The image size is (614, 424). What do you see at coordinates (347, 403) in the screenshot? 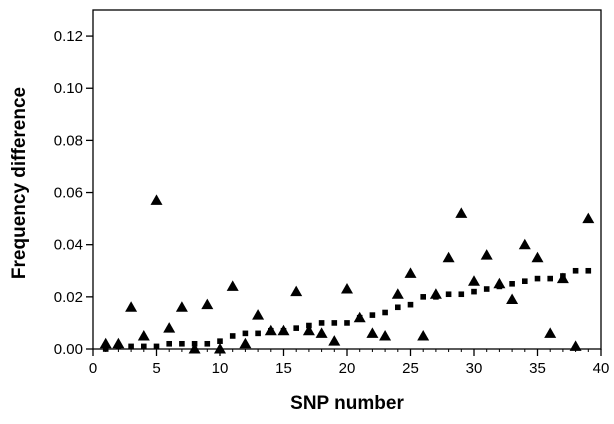
I see `x-axis-title: SNP number` at bounding box center [347, 403].